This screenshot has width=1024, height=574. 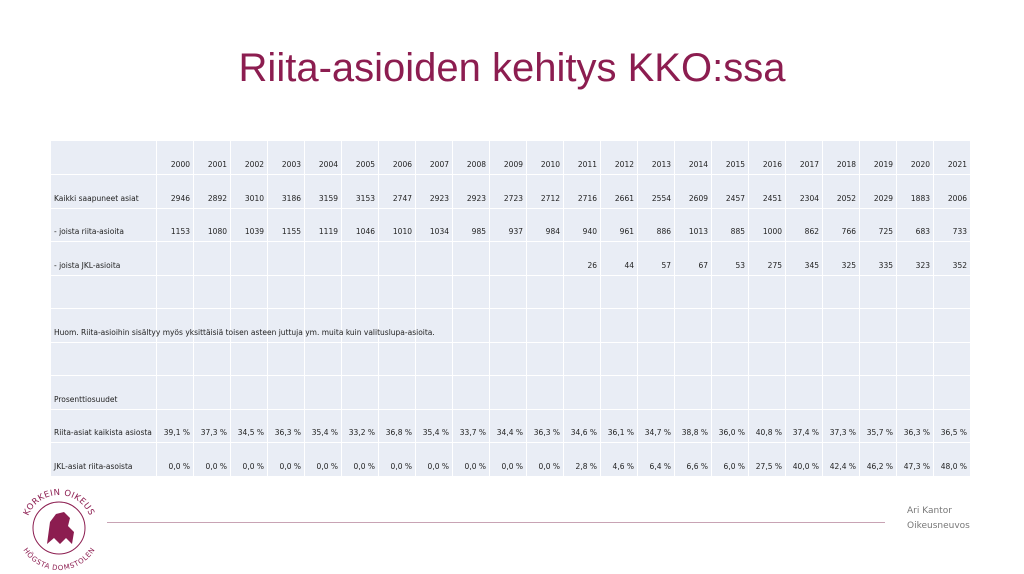 I want to click on table-cell: 36,0 %, so click(x=730, y=425).